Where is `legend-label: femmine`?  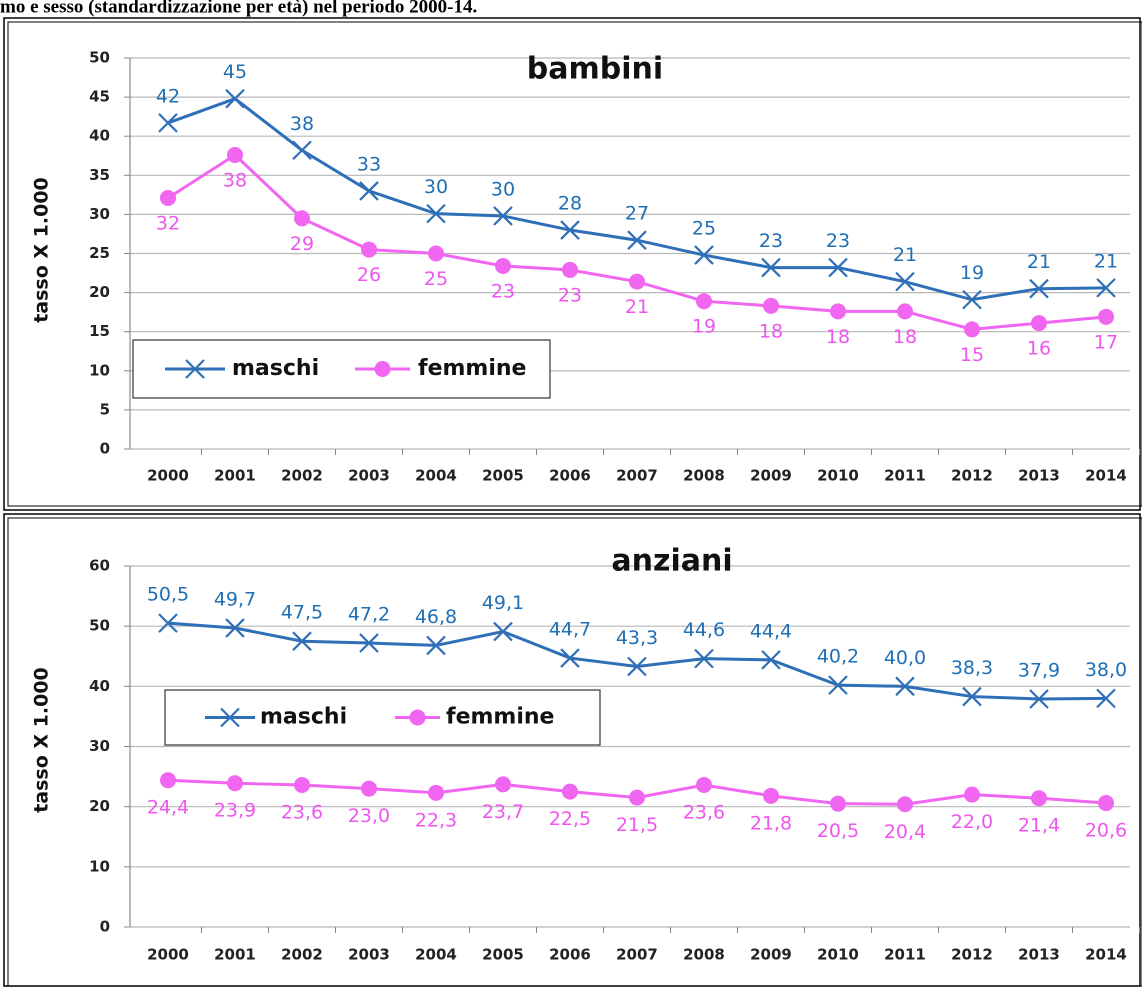 legend-label: femmine is located at coordinates (472, 368).